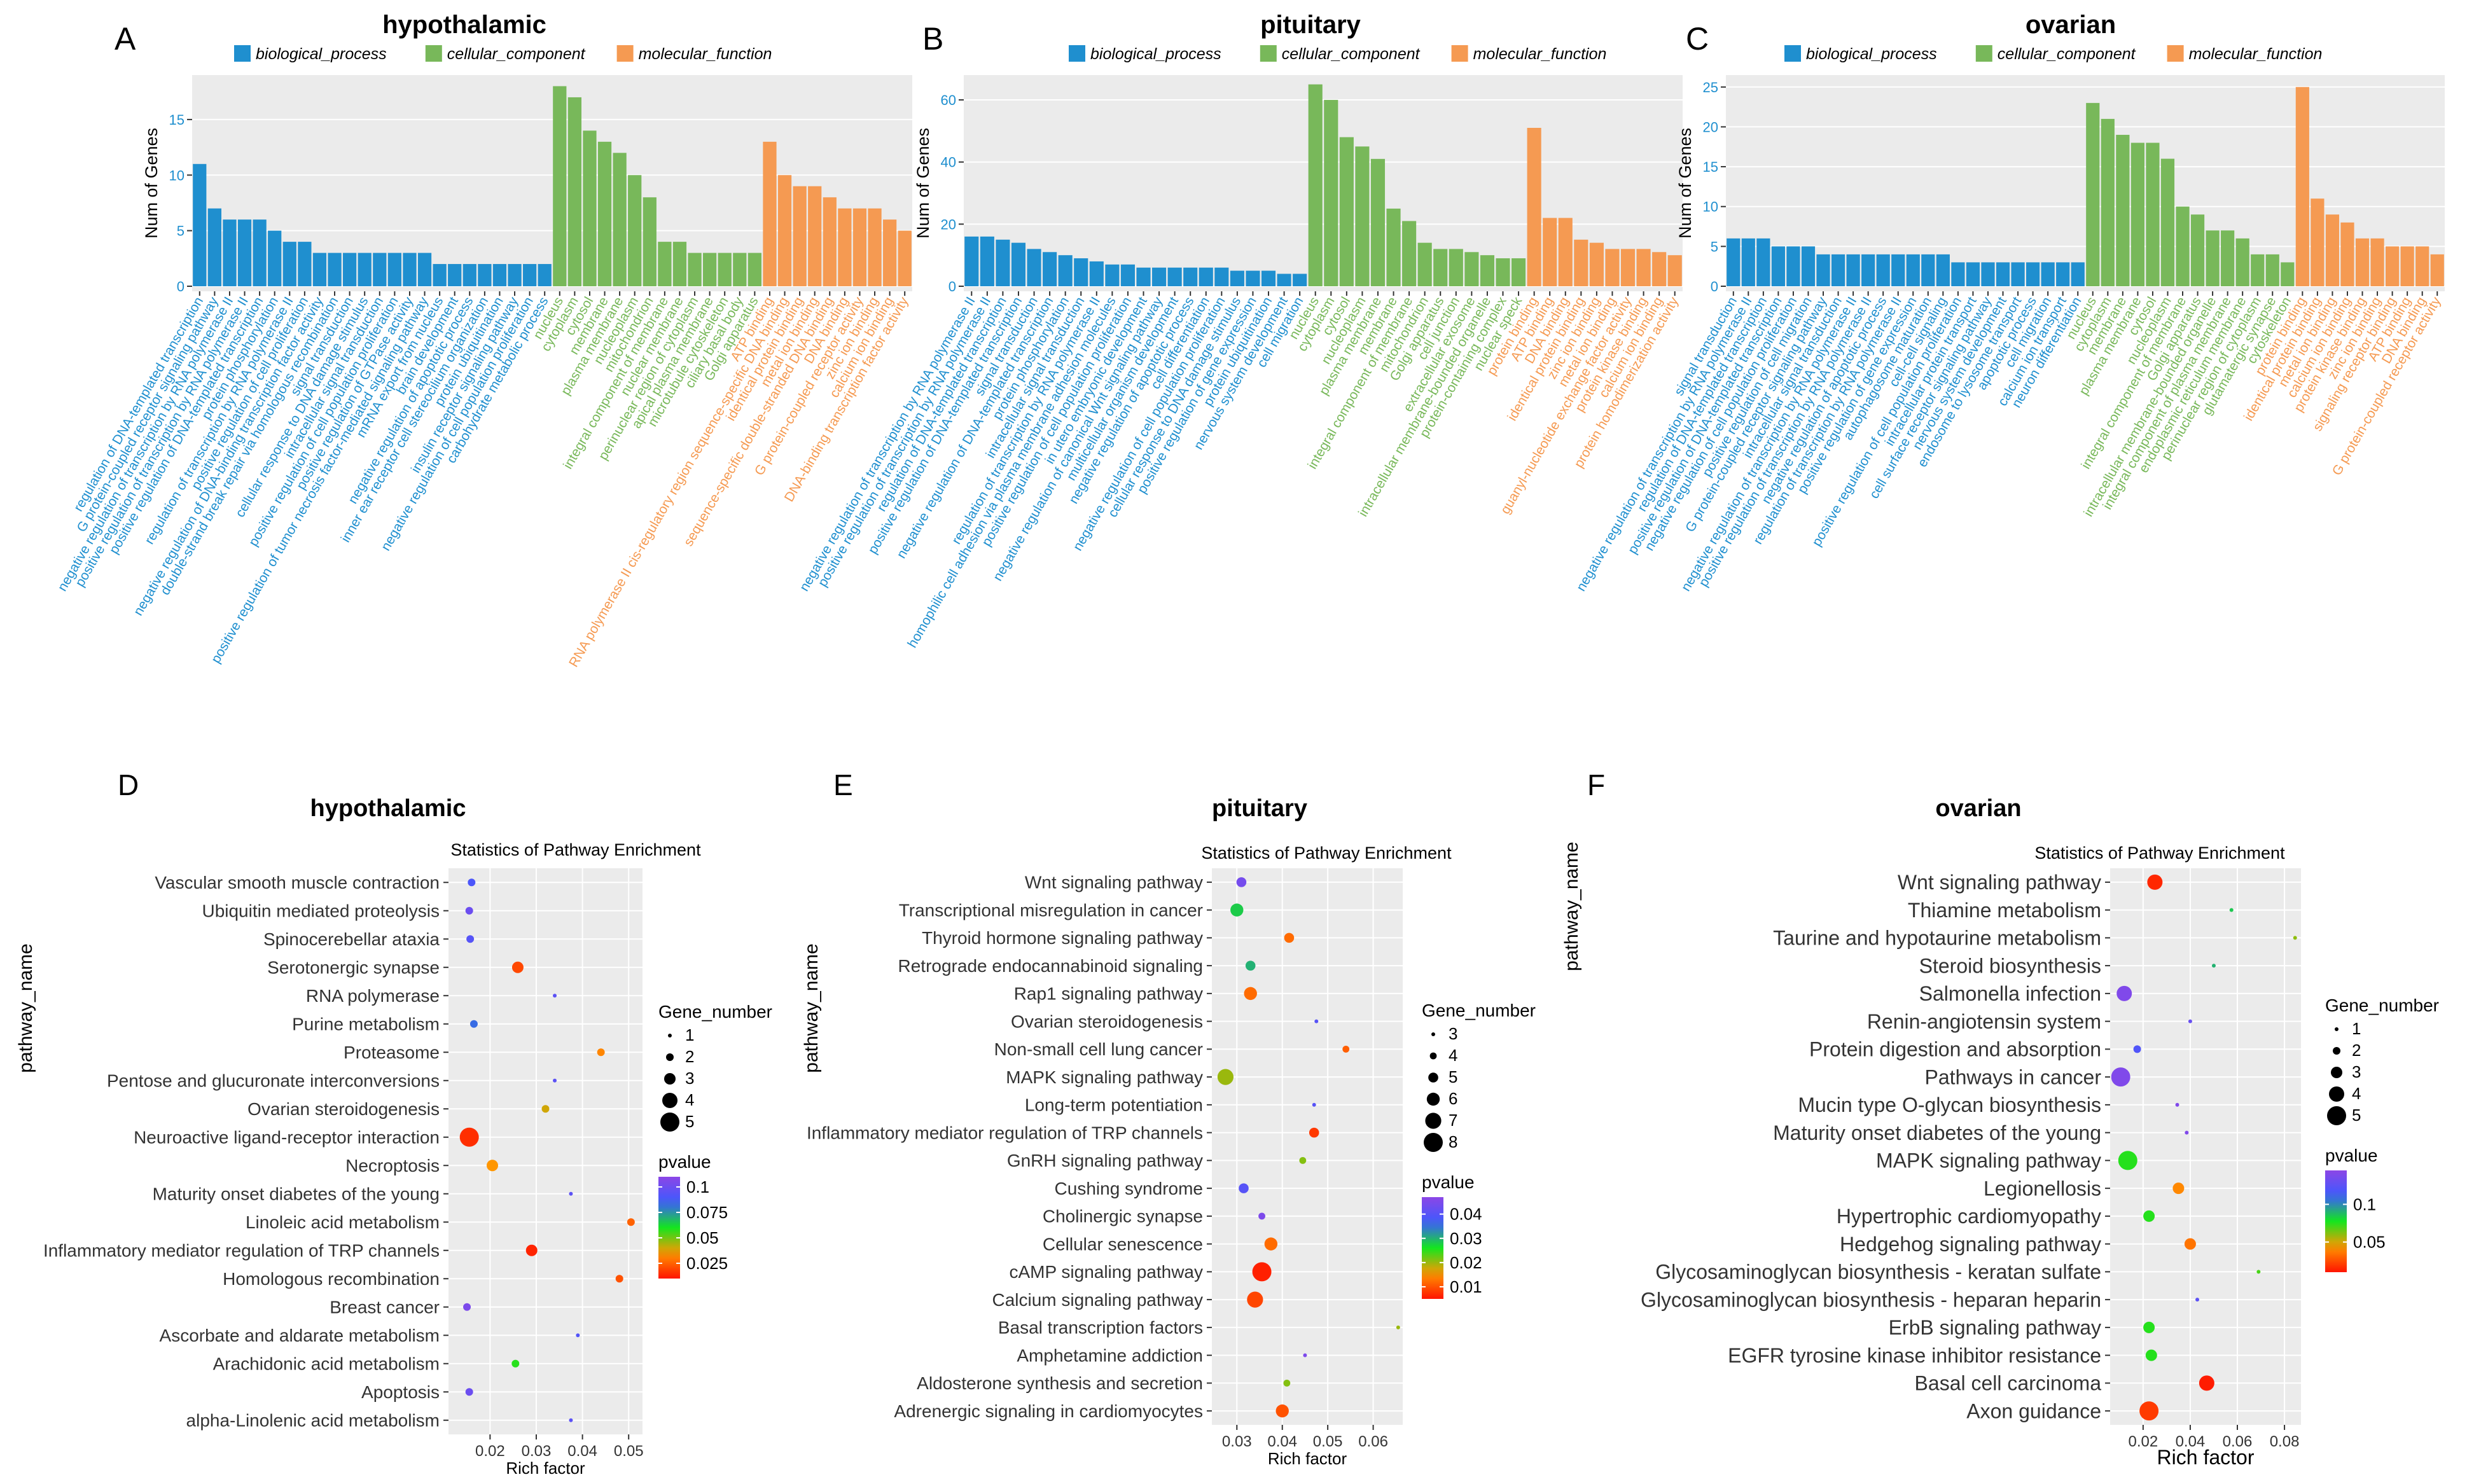 The width and height of the screenshot is (2488, 1484). I want to click on panel-letter: C, so click(1697, 39).